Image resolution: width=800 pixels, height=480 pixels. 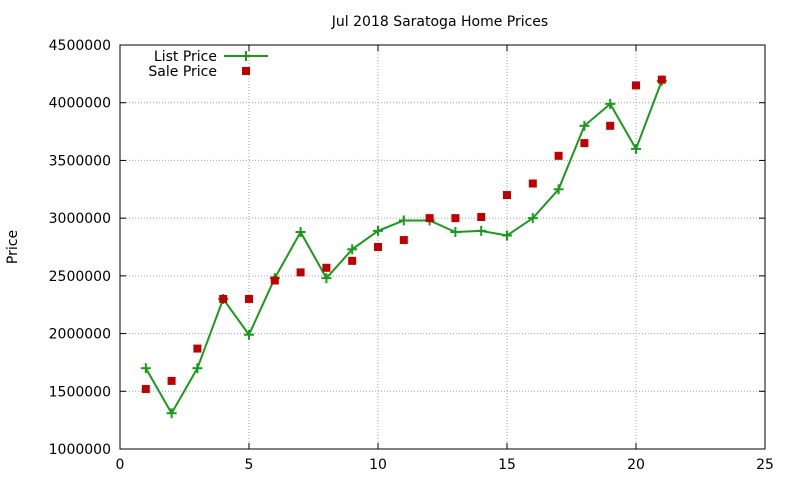 I want to click on y-tick-label: 1000000, so click(x=80, y=450).